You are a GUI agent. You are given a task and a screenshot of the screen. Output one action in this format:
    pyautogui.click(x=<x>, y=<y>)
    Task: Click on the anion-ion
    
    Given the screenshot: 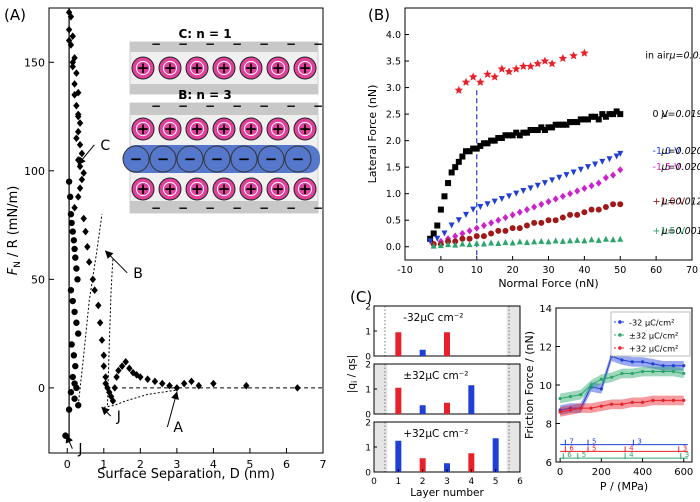 What is the action you would take?
    pyautogui.click(x=190, y=159)
    